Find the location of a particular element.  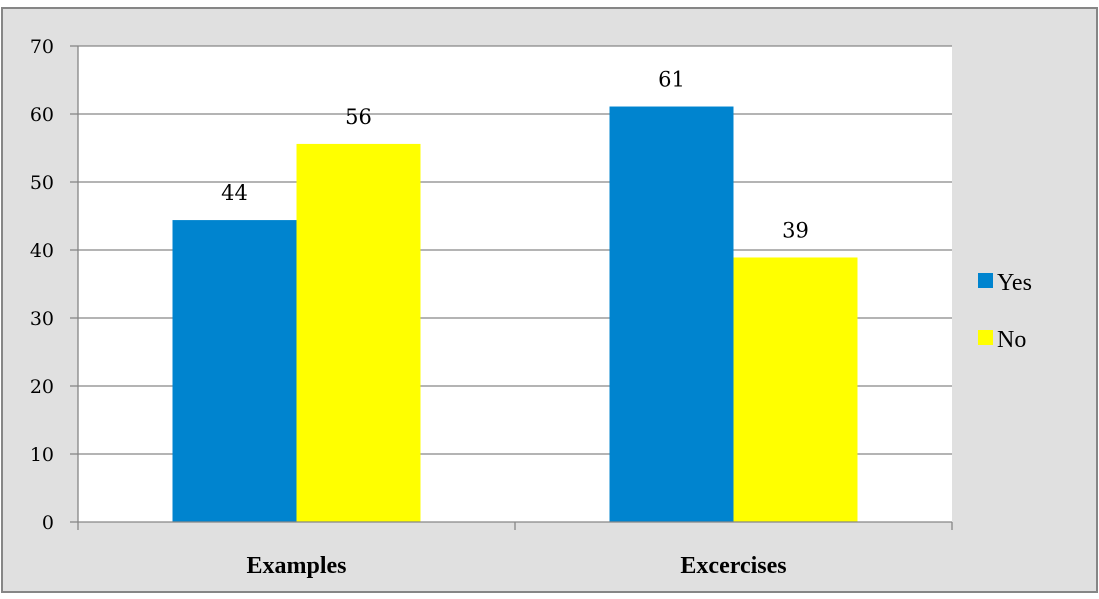

x-category-label: Excercises is located at coordinates (733, 566).